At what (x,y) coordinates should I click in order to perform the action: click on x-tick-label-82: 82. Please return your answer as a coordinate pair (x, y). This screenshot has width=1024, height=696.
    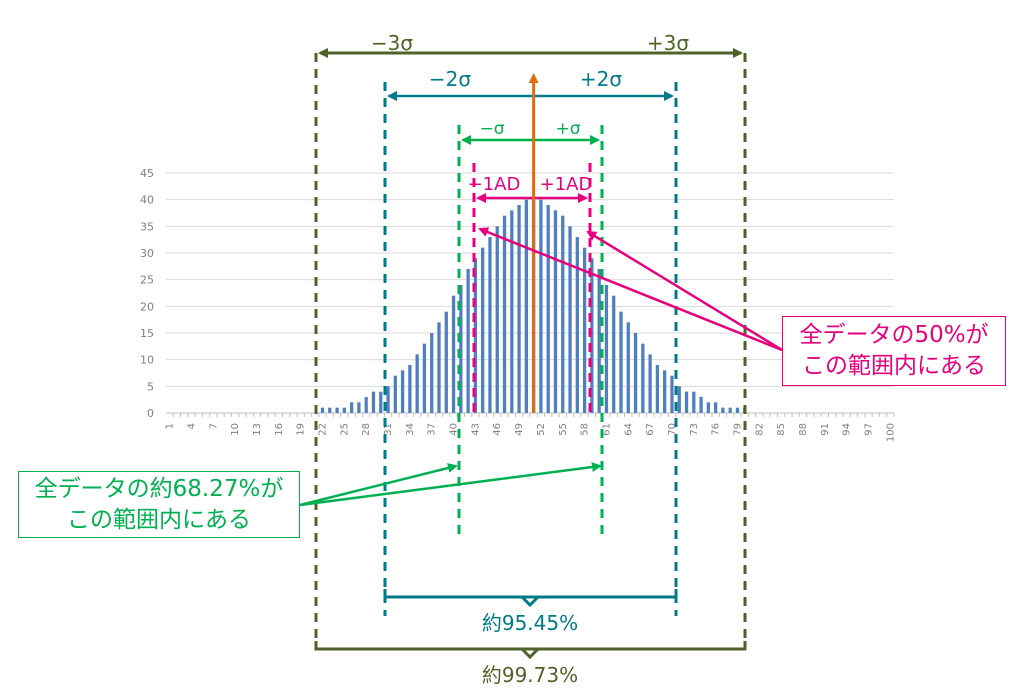
    Looking at the image, I should click on (759, 429).